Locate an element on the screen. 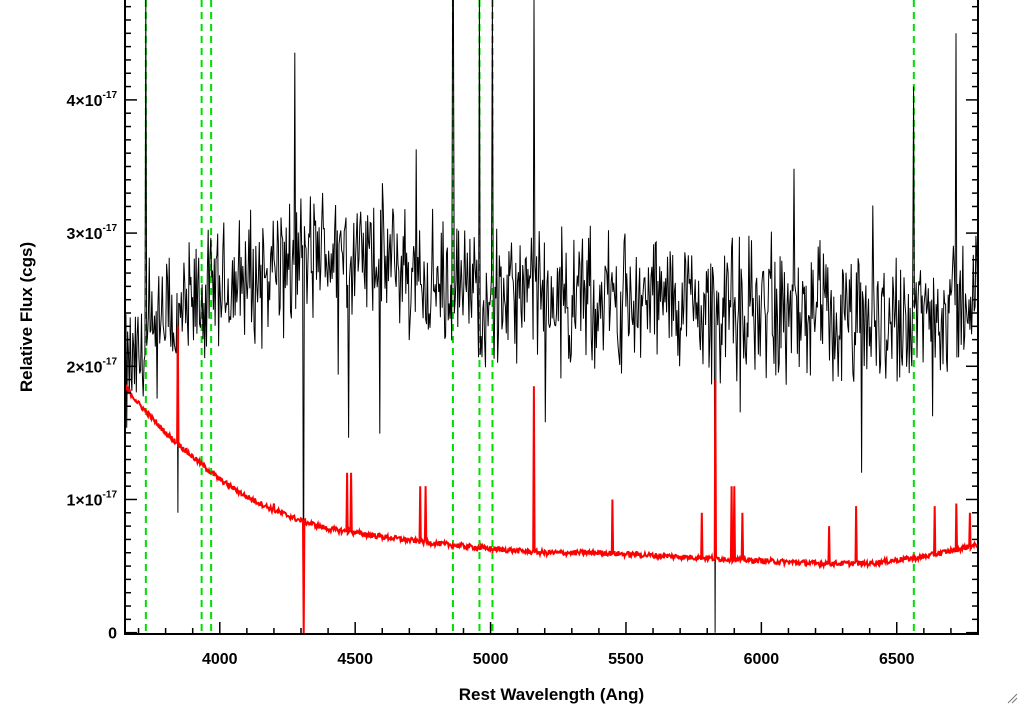 This screenshot has height=706, width=1020. x-tick-label: 6500 is located at coordinates (897, 659).